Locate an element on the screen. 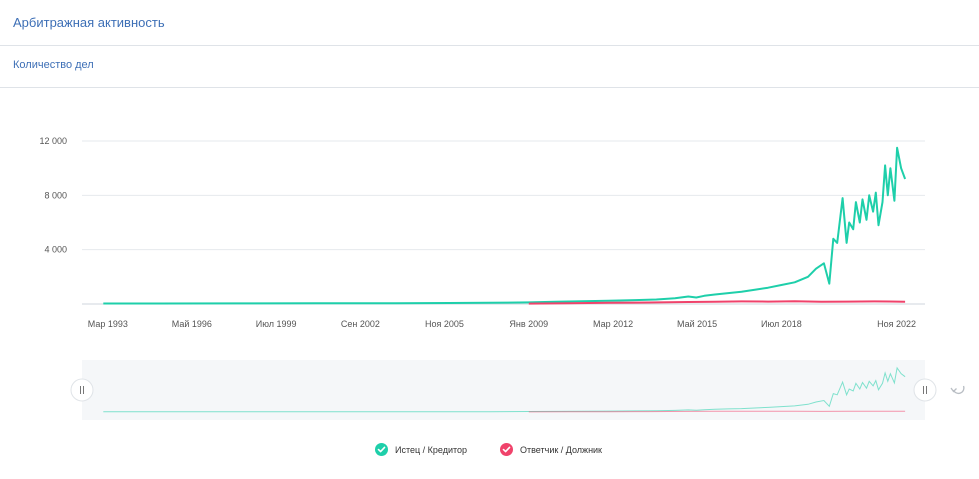 This screenshot has height=479, width=979. range-navigator is located at coordinates (517, 390).